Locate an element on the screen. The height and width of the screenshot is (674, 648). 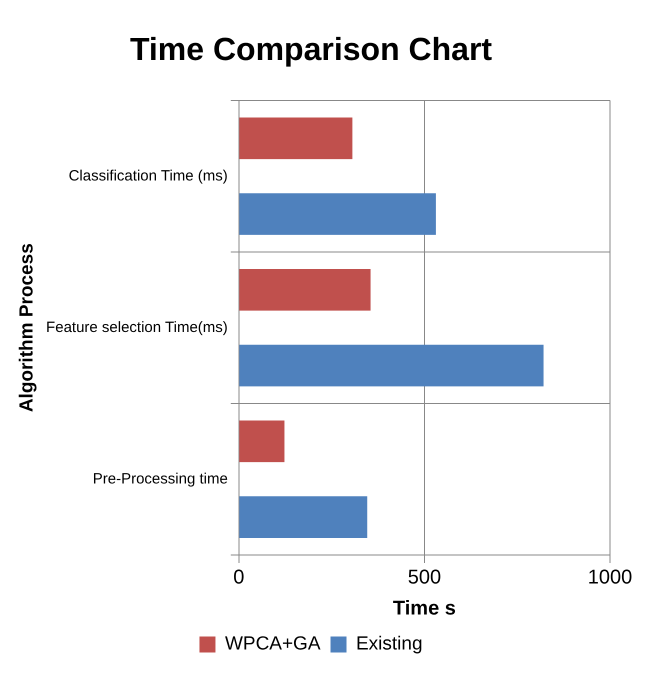
legend-label: WPCA+GA is located at coordinates (272, 644).